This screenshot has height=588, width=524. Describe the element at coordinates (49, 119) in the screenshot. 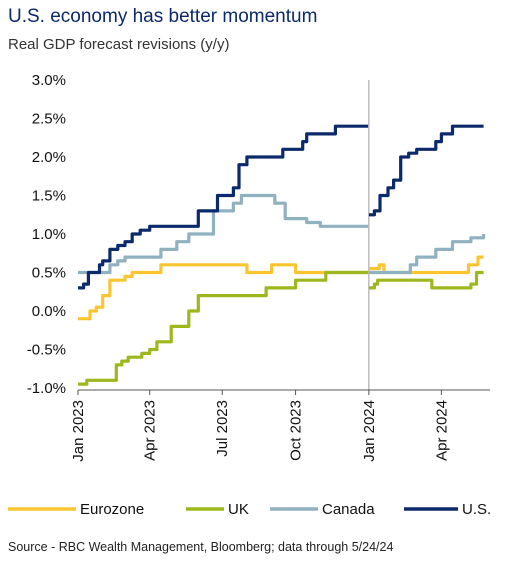

I see `y-tick-label: 2.5%` at that location.